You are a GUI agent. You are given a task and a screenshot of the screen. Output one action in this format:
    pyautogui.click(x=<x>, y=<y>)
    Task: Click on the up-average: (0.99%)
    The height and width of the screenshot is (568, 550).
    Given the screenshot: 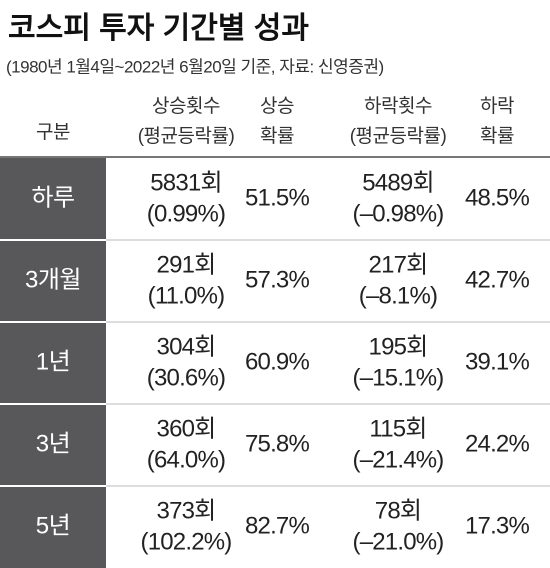 What is the action you would take?
    pyautogui.click(x=186, y=213)
    